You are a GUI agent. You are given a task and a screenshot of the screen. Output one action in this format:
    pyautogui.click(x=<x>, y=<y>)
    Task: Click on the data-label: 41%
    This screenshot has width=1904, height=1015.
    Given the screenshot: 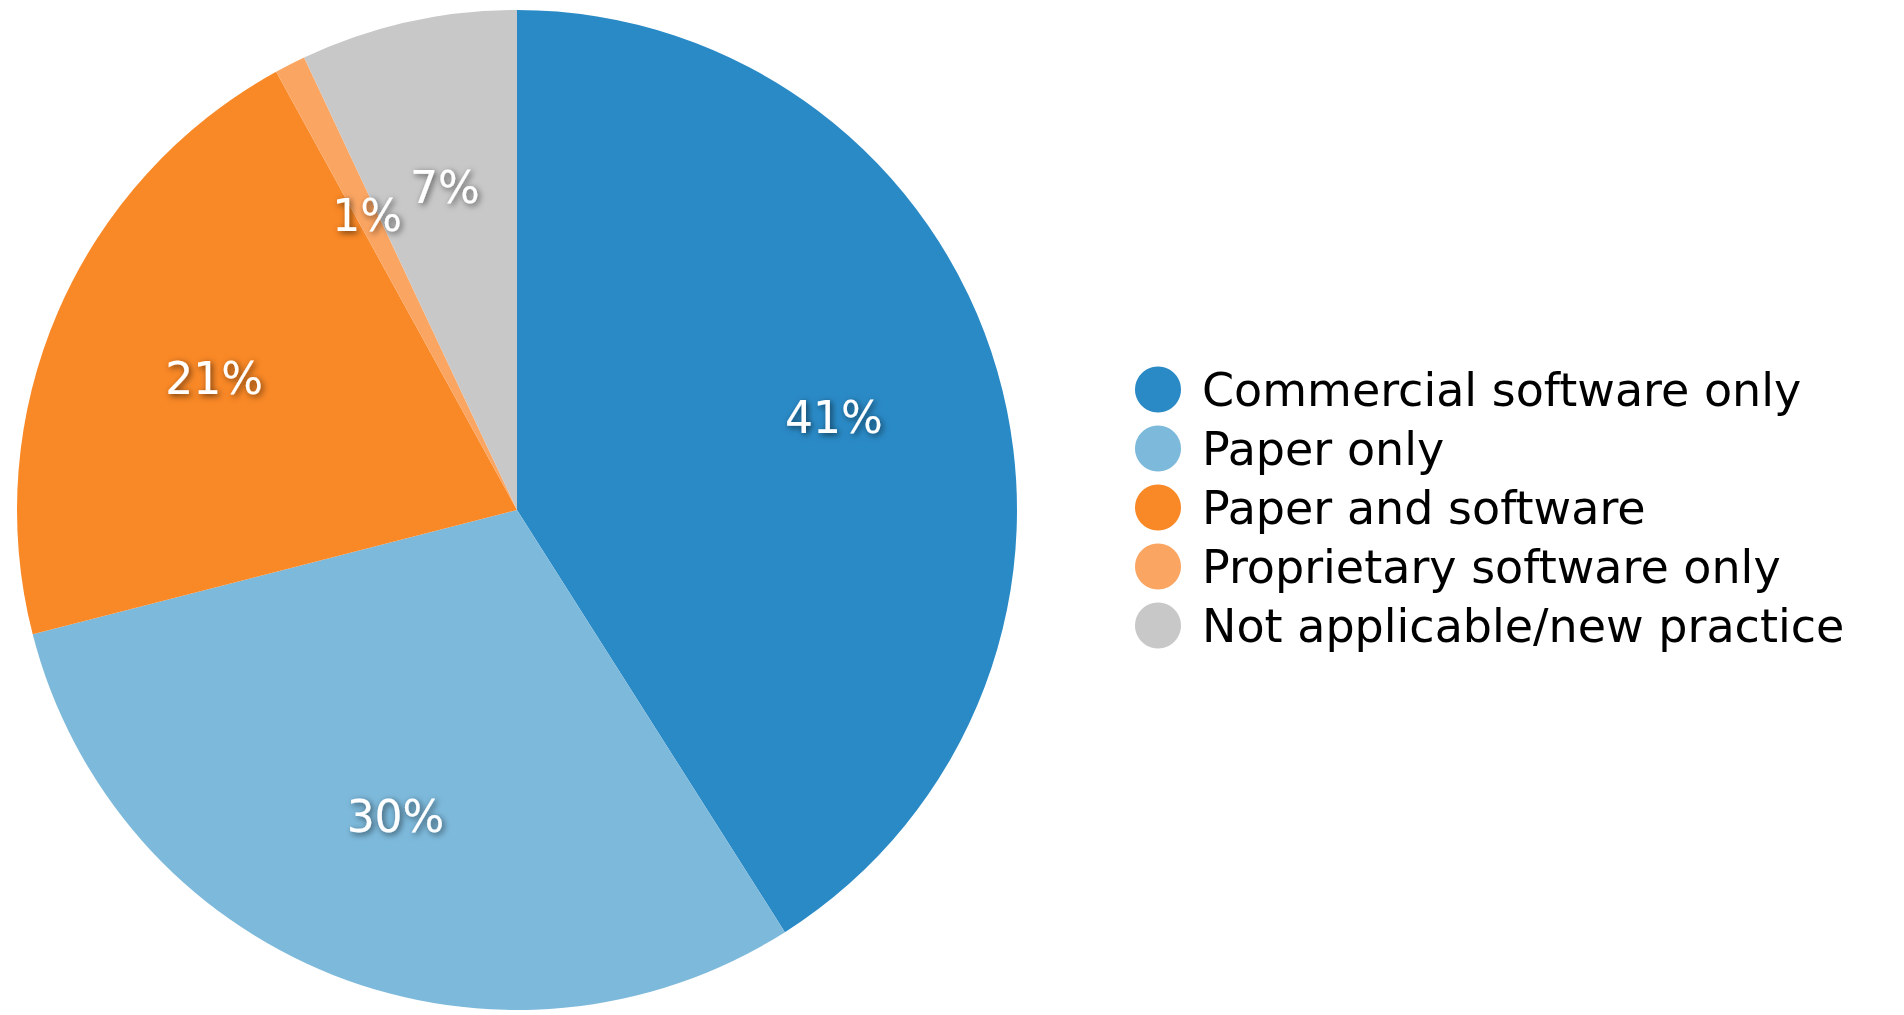 What is the action you would take?
    pyautogui.click(x=834, y=418)
    